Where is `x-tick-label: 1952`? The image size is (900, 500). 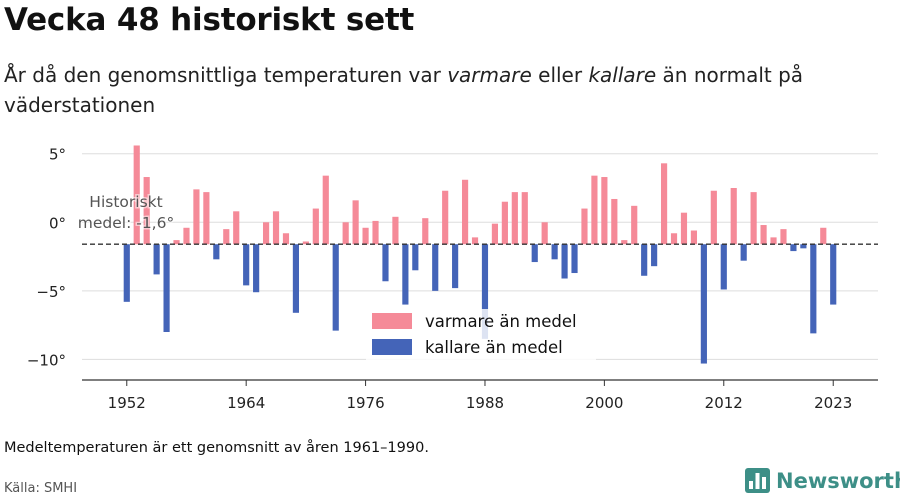 x-tick-label: 1952 is located at coordinates (127, 403).